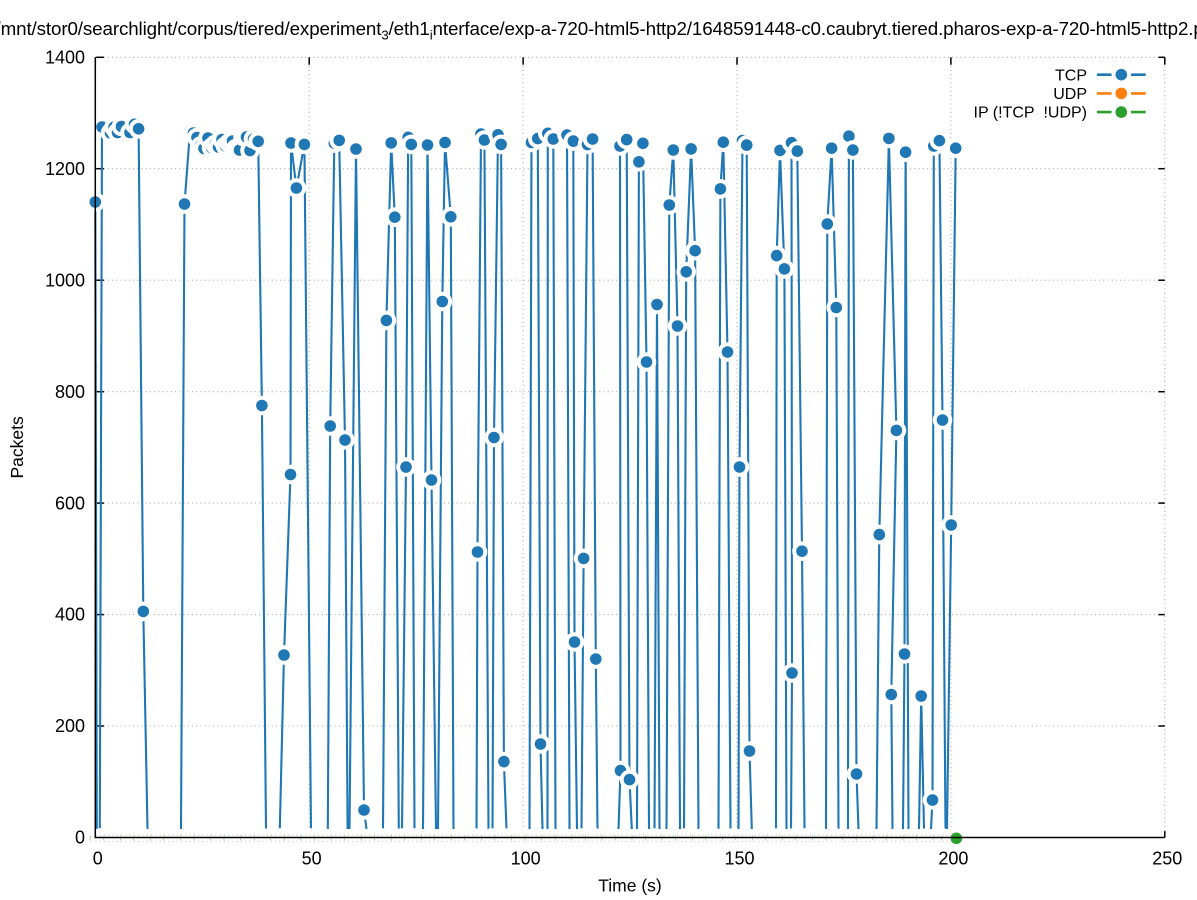 Image resolution: width=1197 pixels, height=900 pixels. Describe the element at coordinates (17, 447) in the screenshot. I see `svg-text: Packets` at that location.